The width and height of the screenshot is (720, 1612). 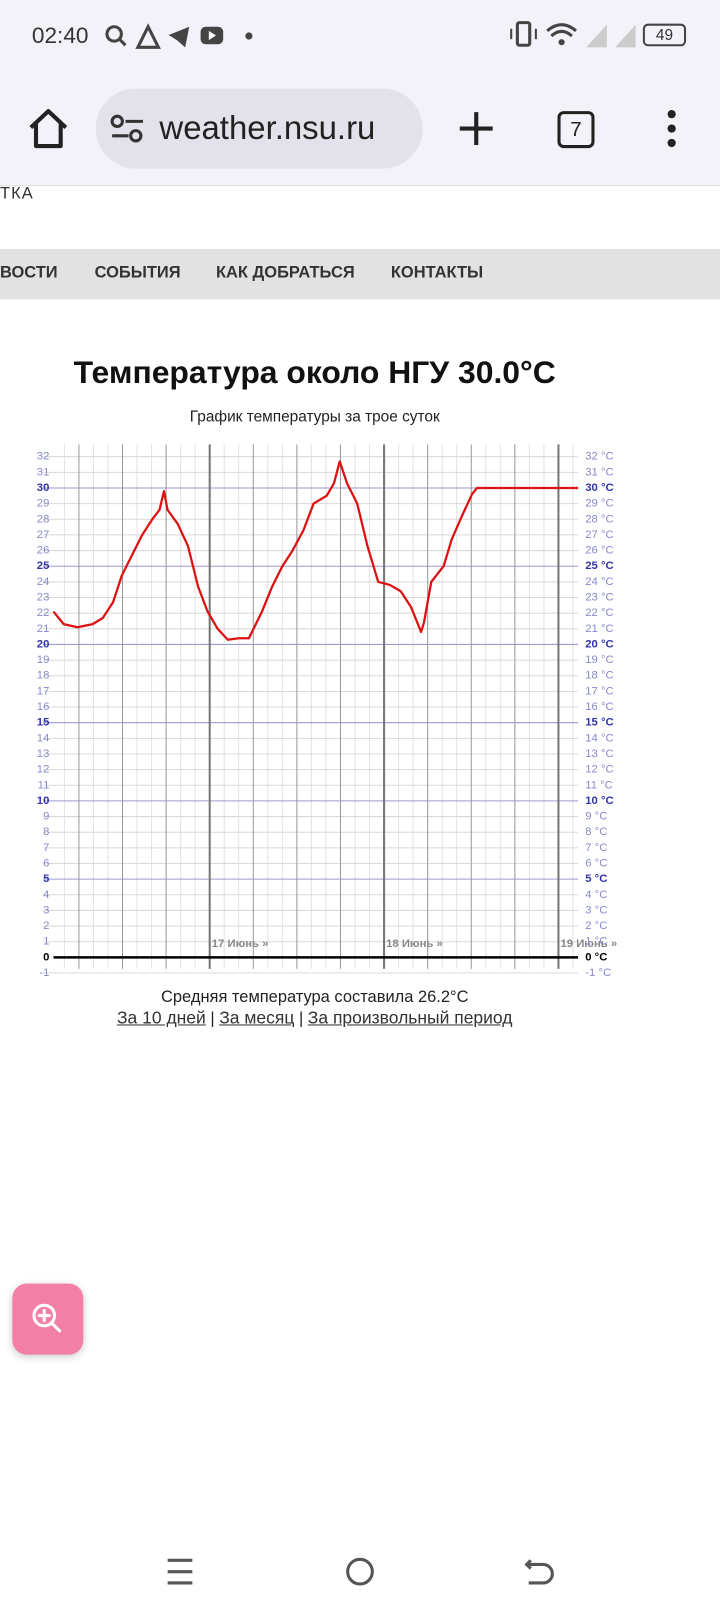 I want to click on y-tick-label: 17, so click(x=43, y=691).